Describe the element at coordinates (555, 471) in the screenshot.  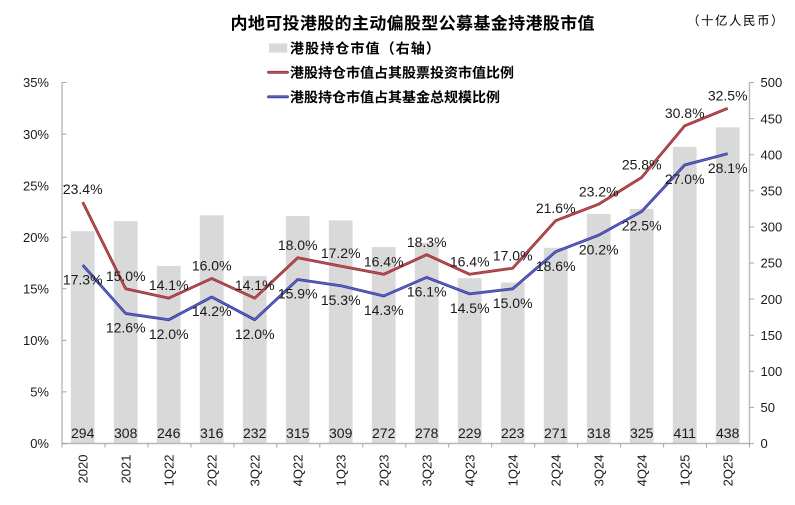
I see `svg-text: 2Q24` at that location.